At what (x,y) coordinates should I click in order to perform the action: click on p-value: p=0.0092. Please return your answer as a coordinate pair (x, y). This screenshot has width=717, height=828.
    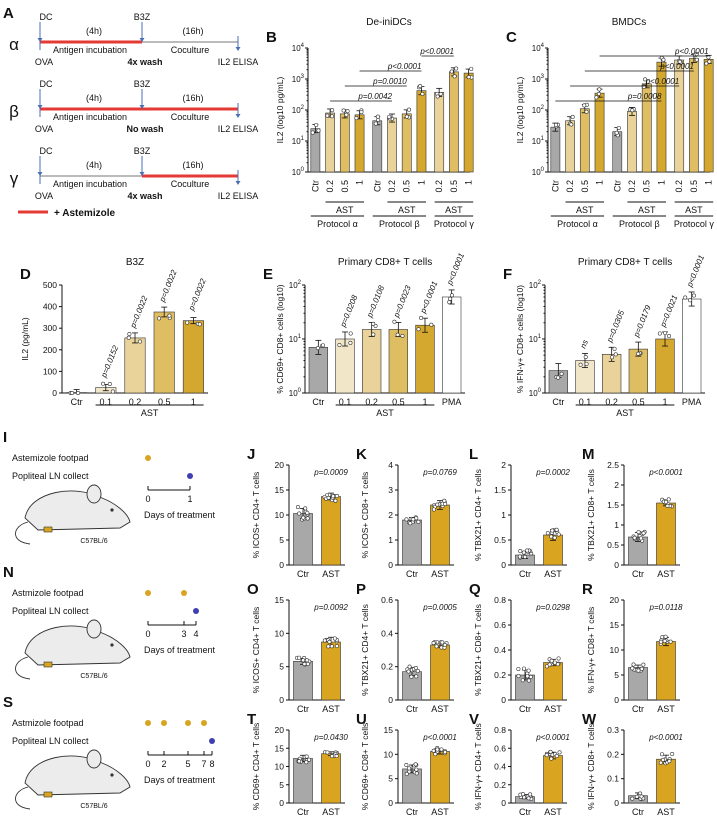
    Looking at the image, I should click on (330, 607).